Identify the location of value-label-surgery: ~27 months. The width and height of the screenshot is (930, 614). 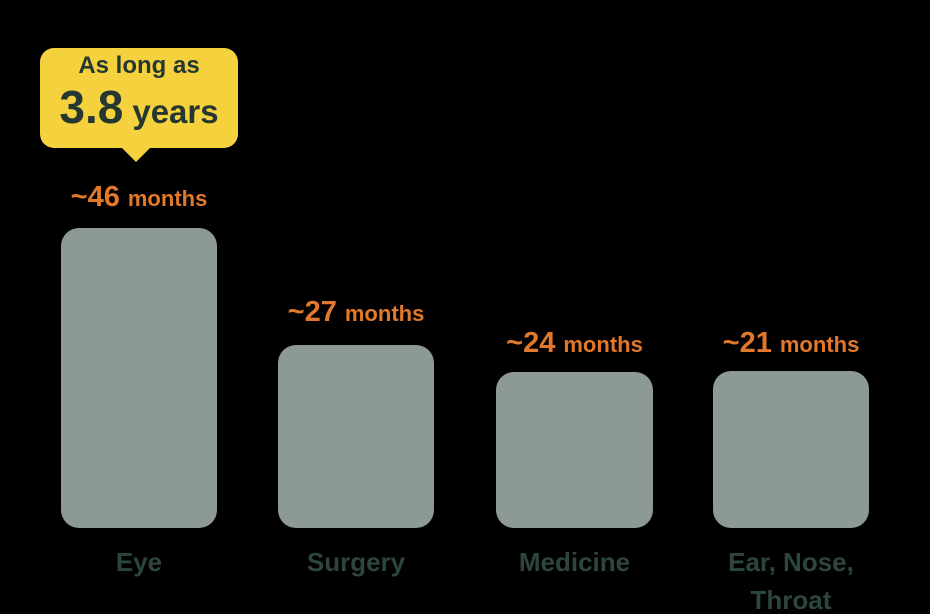
(356, 314).